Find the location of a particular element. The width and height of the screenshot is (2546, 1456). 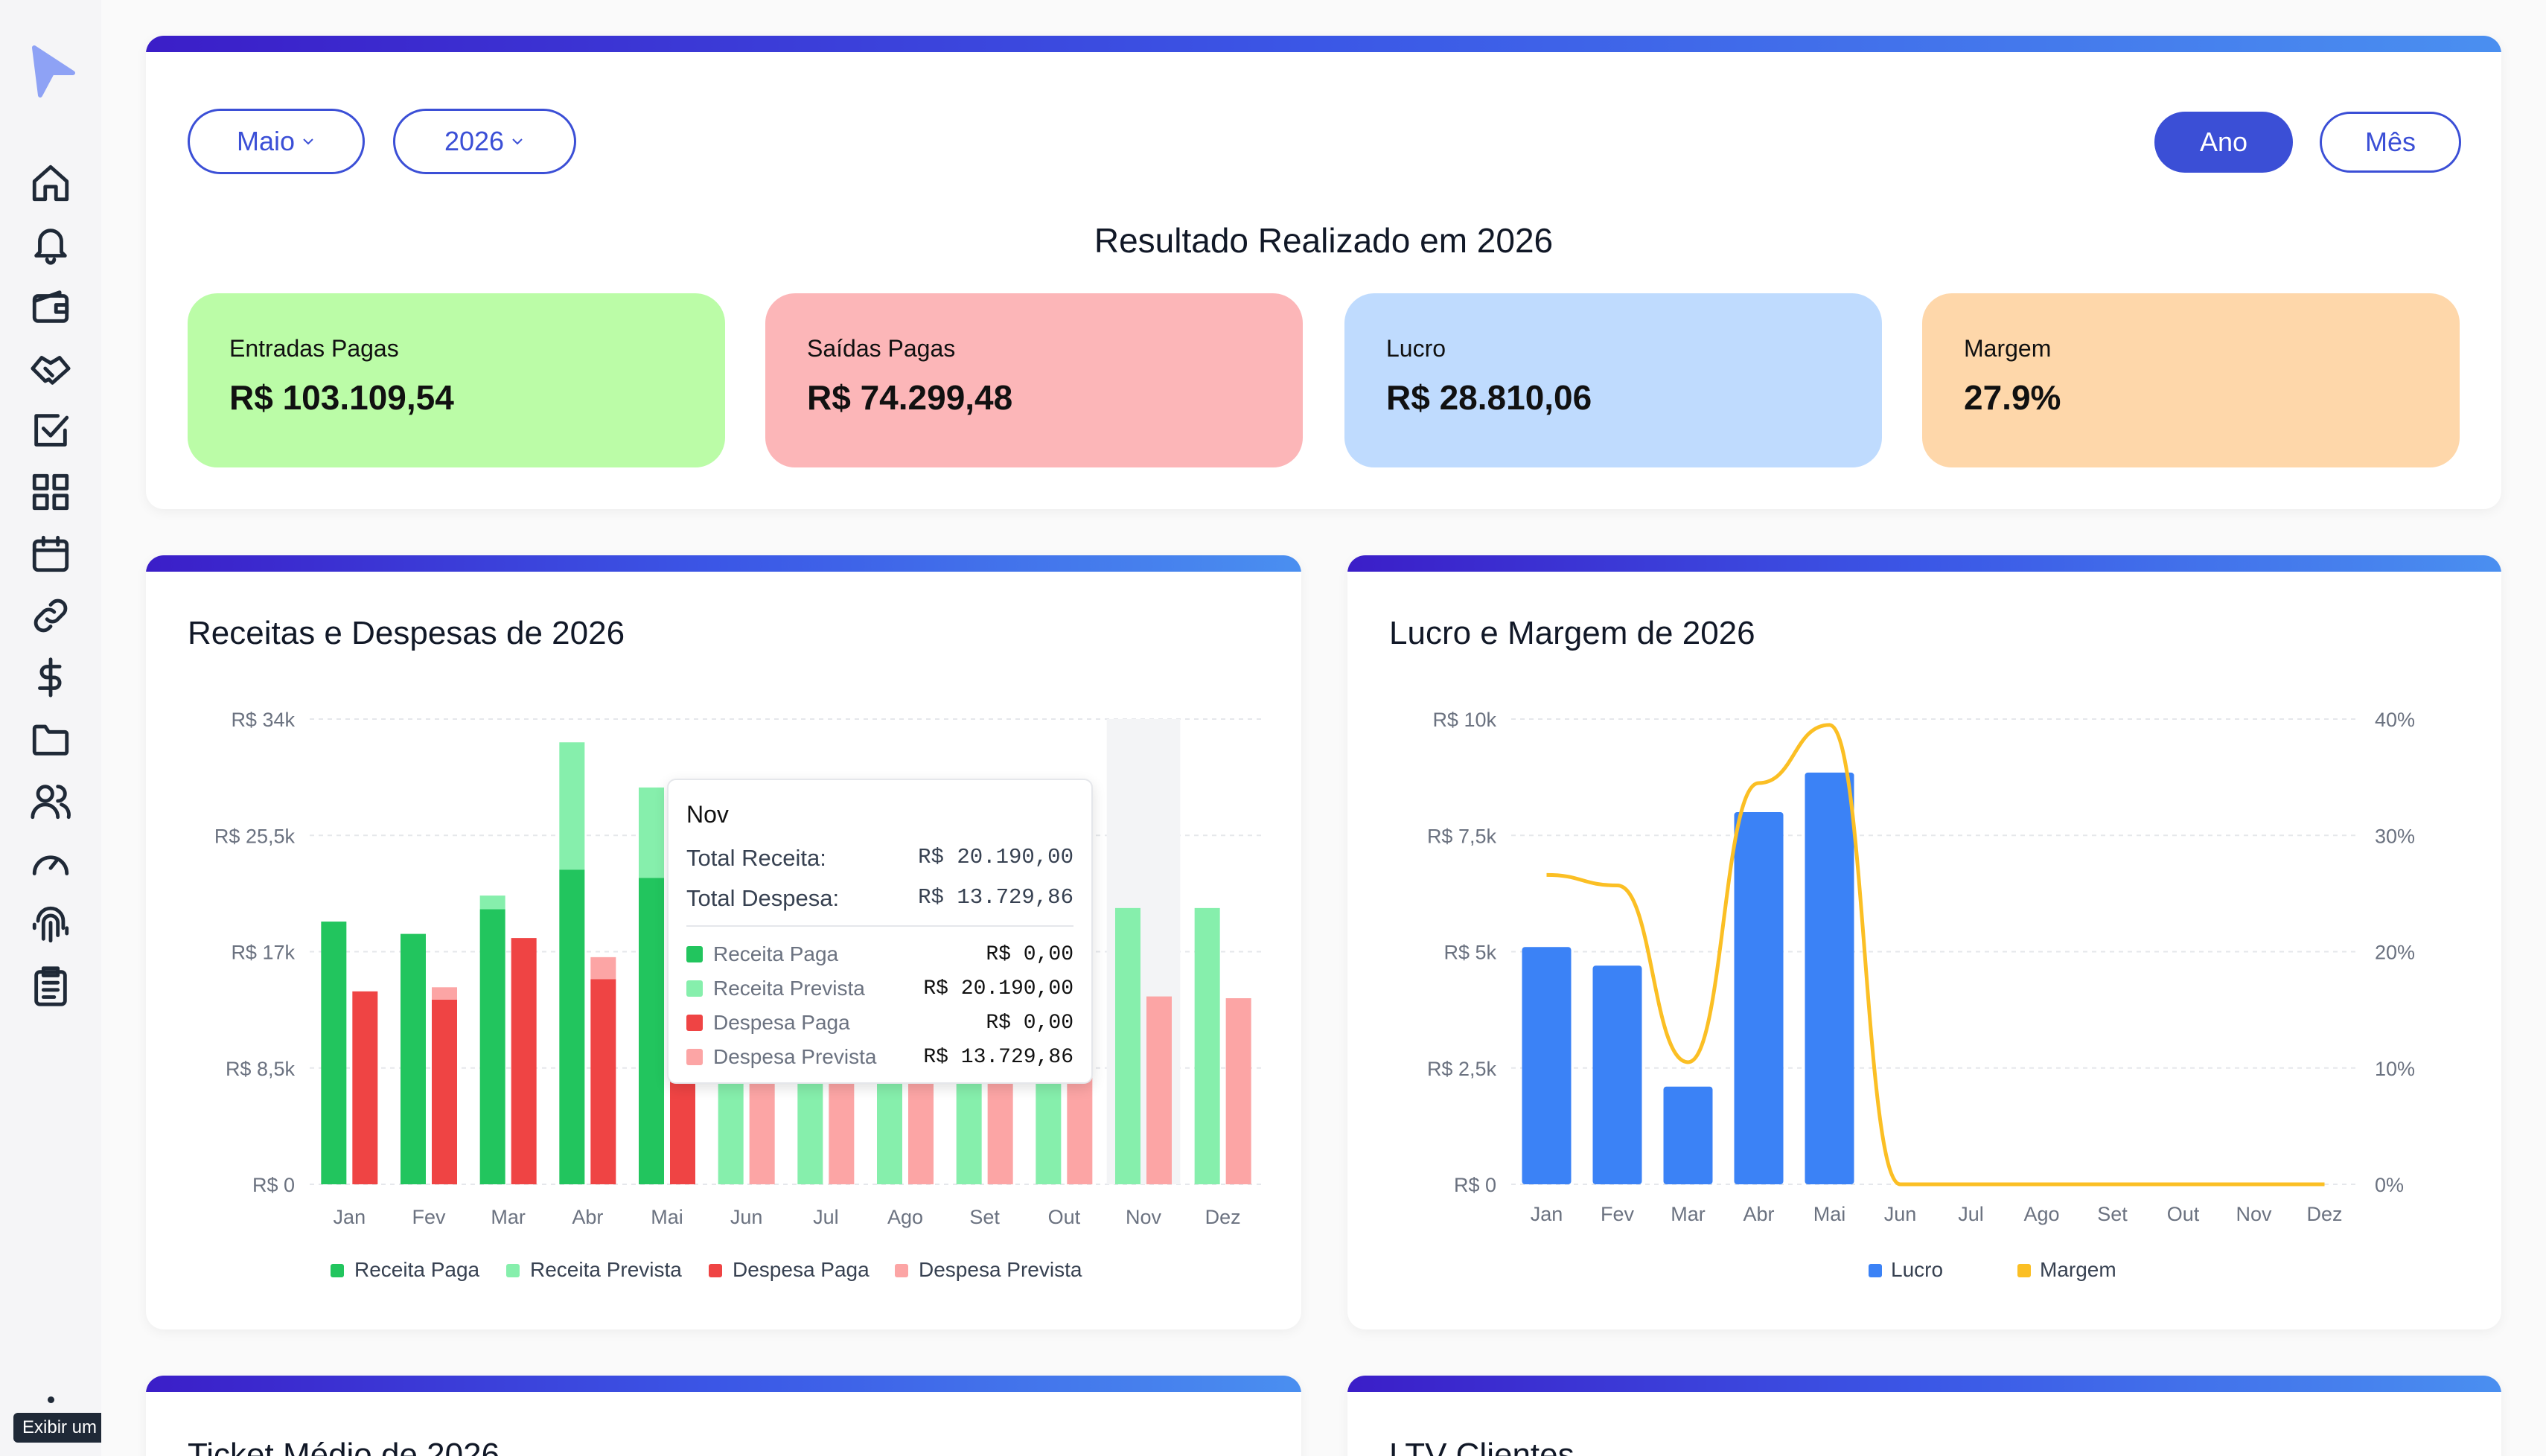

month-select: Maio is located at coordinates (277, 141).